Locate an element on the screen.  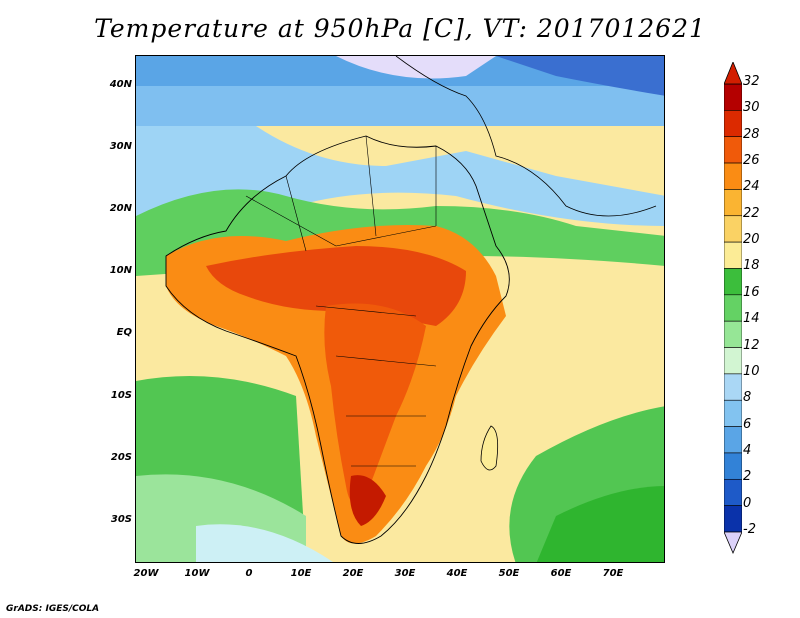
south-africa-hot-spot is located at coordinates (367, 500).